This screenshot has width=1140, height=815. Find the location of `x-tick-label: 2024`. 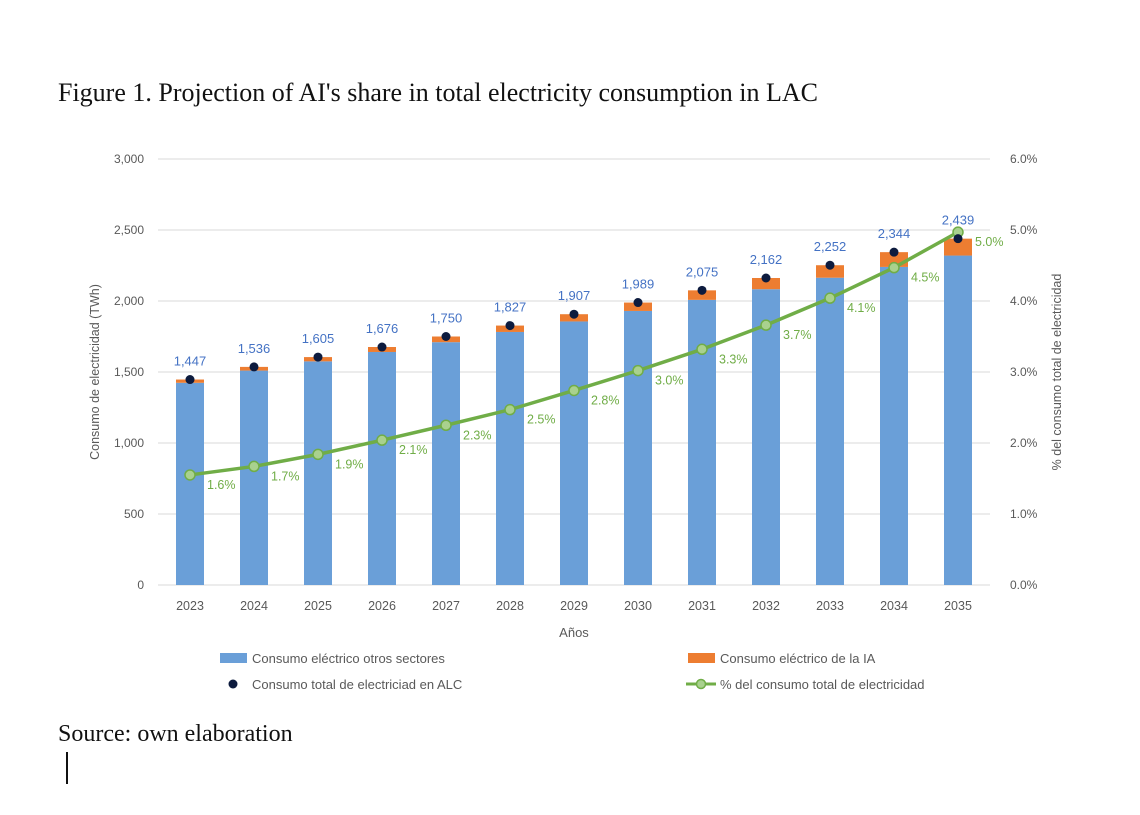

x-tick-label: 2024 is located at coordinates (254, 606).